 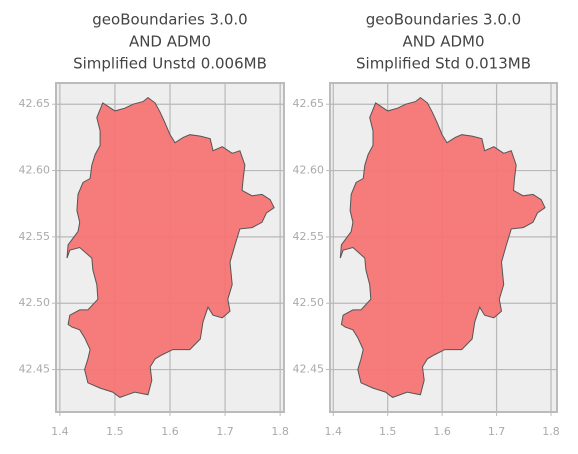 What do you see at coordinates (443, 64) in the screenshot?
I see `panel-title: Simplified Std 0.013MB` at bounding box center [443, 64].